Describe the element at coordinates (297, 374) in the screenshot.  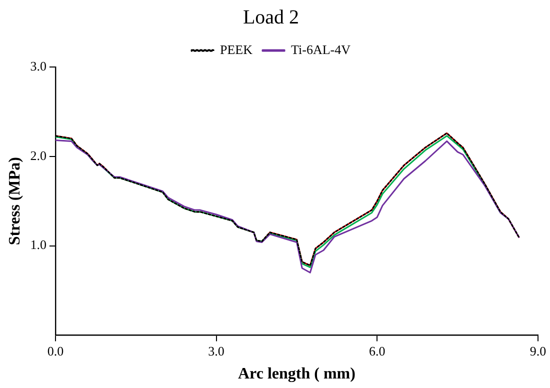
I see `x-axis-title: Arc length ( mm)` at that location.